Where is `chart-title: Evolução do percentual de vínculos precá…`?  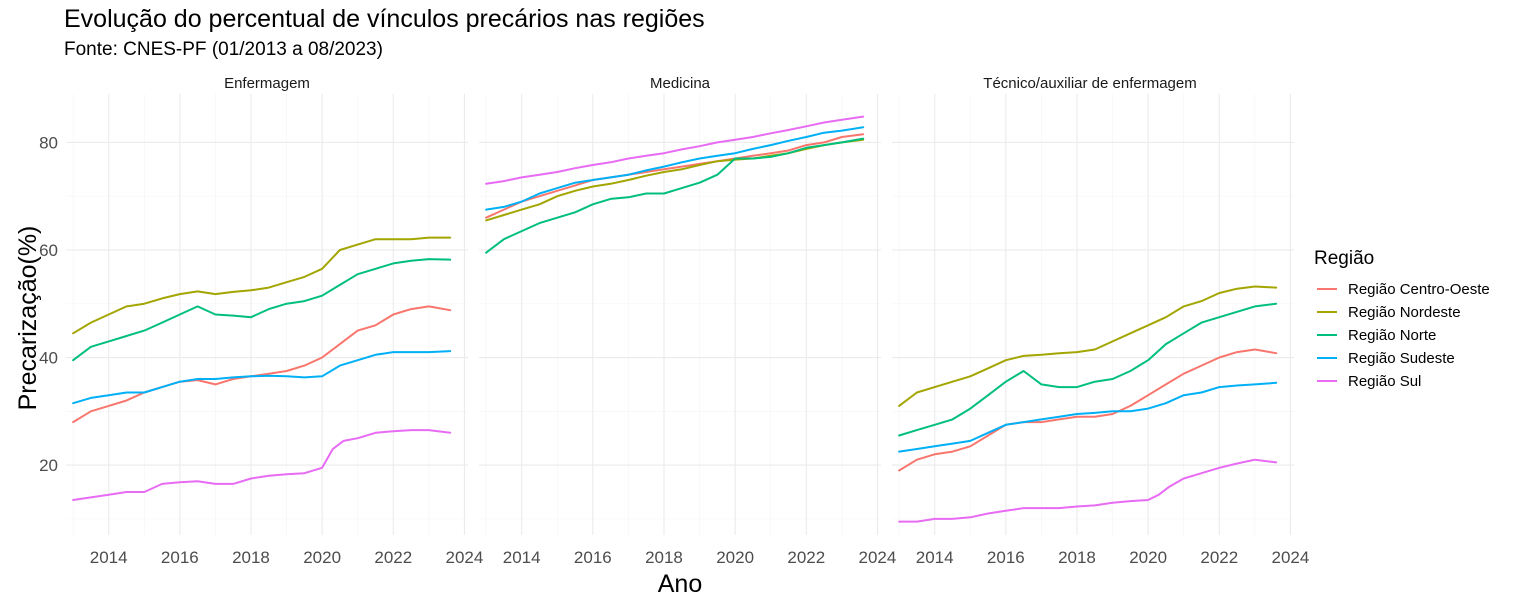 chart-title: Evolução do percentual de vínculos precá… is located at coordinates (384, 19).